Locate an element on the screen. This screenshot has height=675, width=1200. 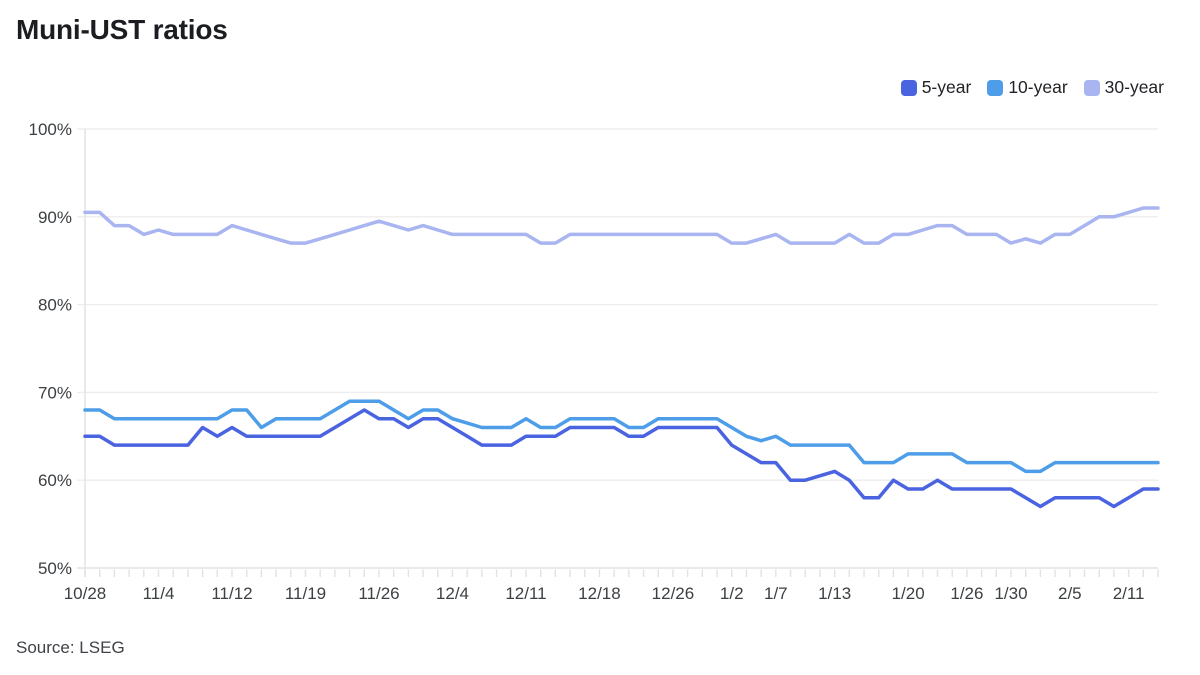
legend: 5-year 10-year 30-year is located at coordinates (1032, 87).